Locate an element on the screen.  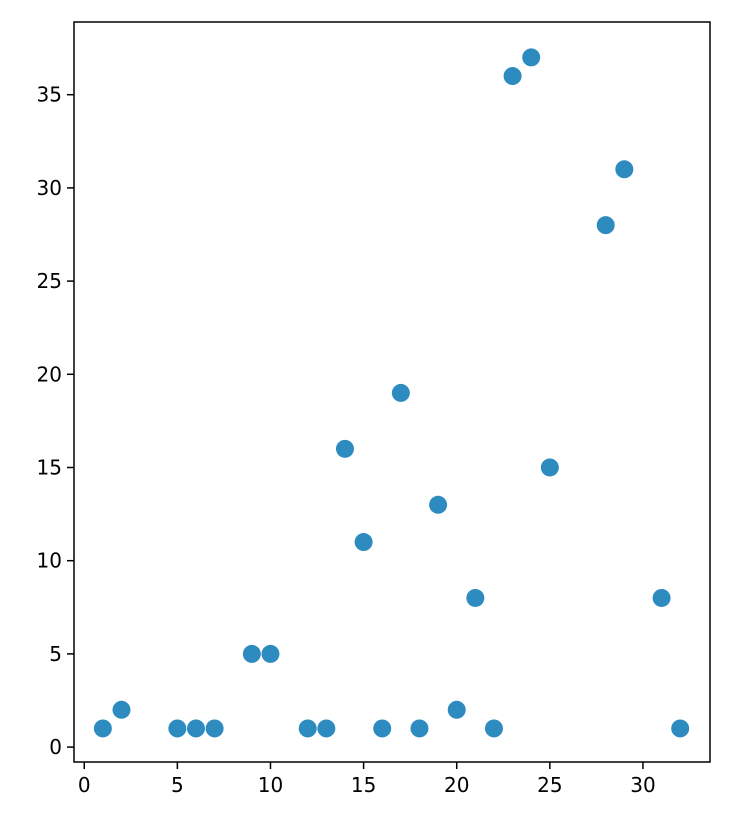
y-tick-label: 15 is located at coordinates (49, 467).